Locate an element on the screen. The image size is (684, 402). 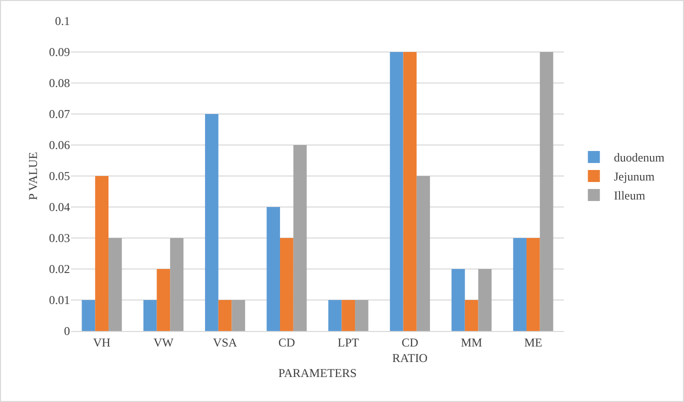
x-tick-label: ME is located at coordinates (533, 342).